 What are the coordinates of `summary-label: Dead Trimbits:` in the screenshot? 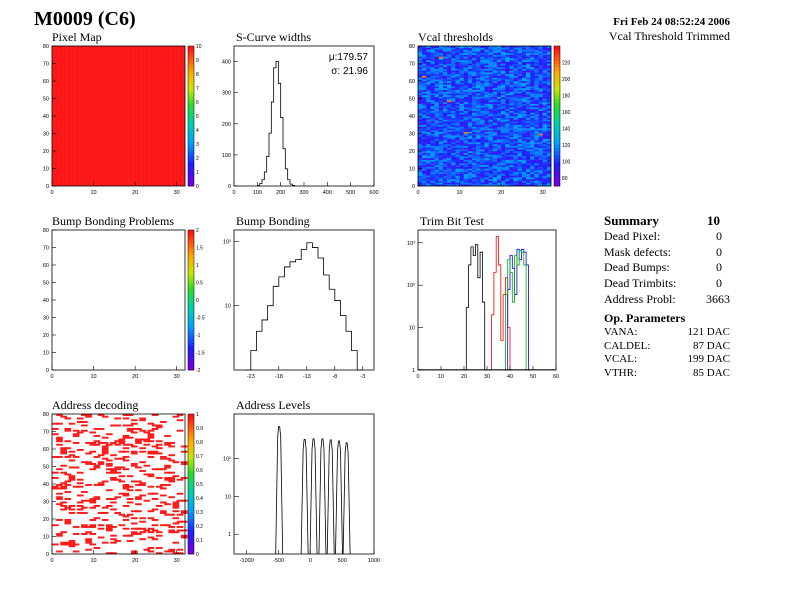 It's located at (640, 283).